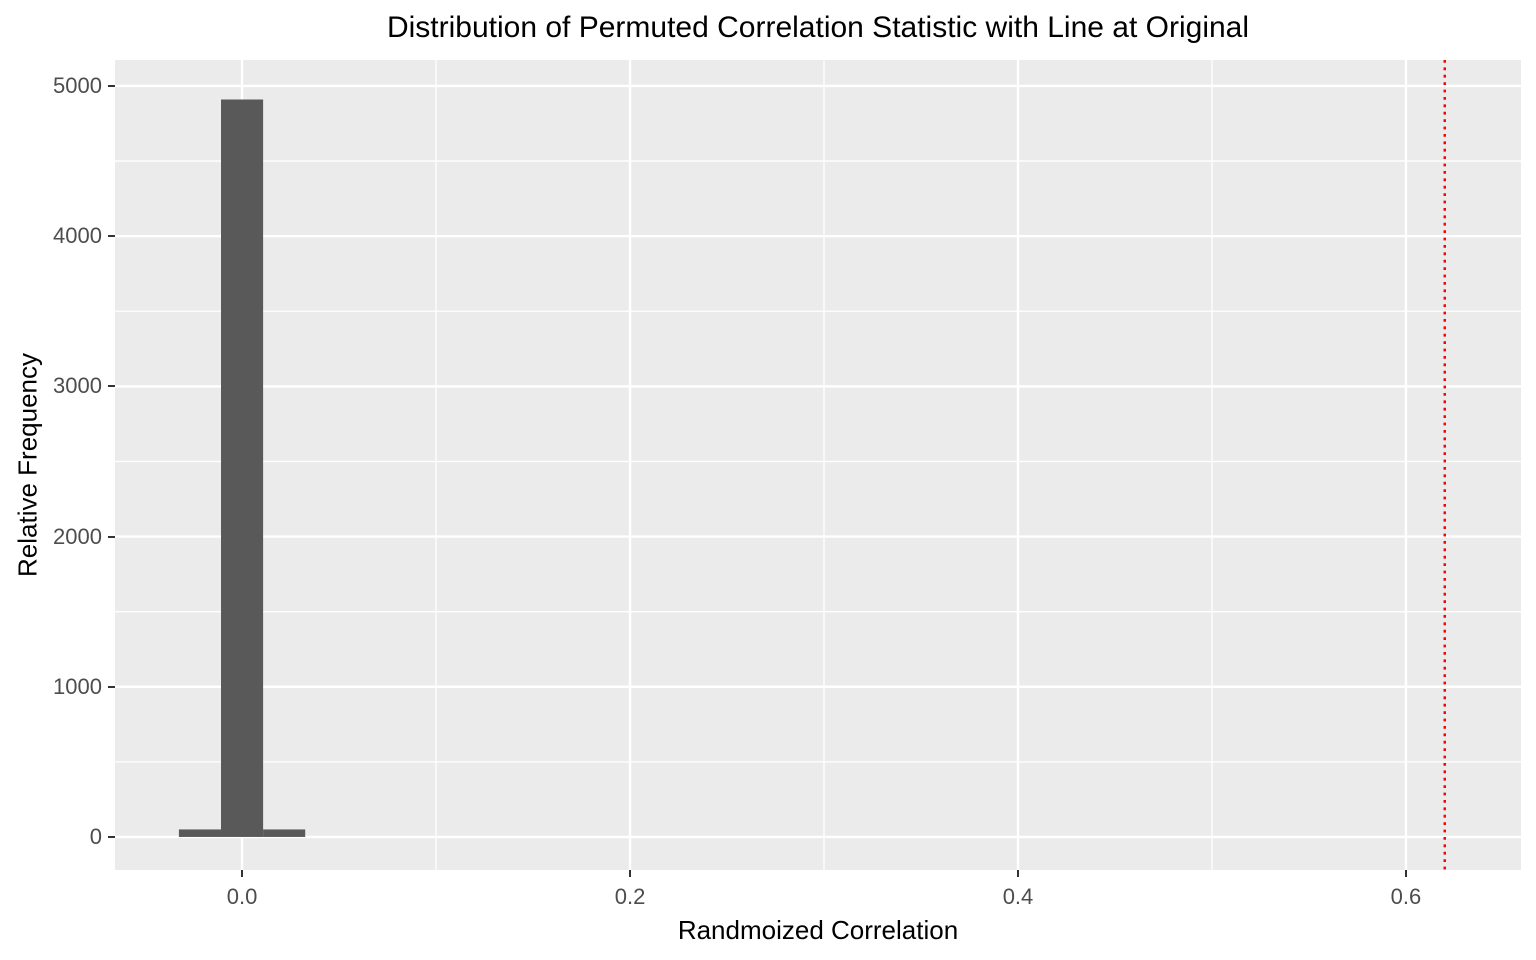 This screenshot has height=960, width=1536. Describe the element at coordinates (1406, 896) in the screenshot. I see `x-tick-label: 0.6` at that location.